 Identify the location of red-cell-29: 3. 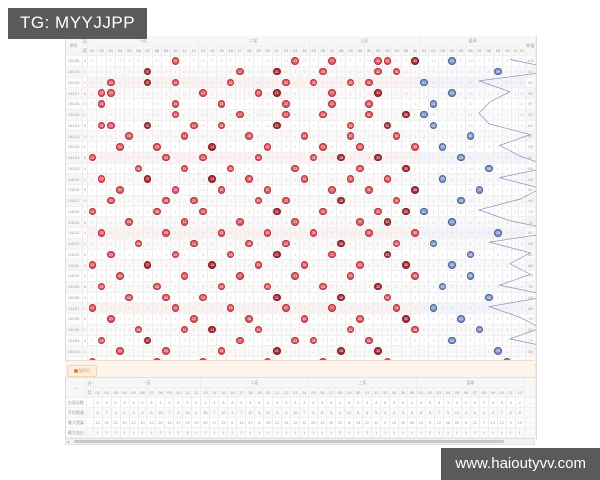
(350, 265).